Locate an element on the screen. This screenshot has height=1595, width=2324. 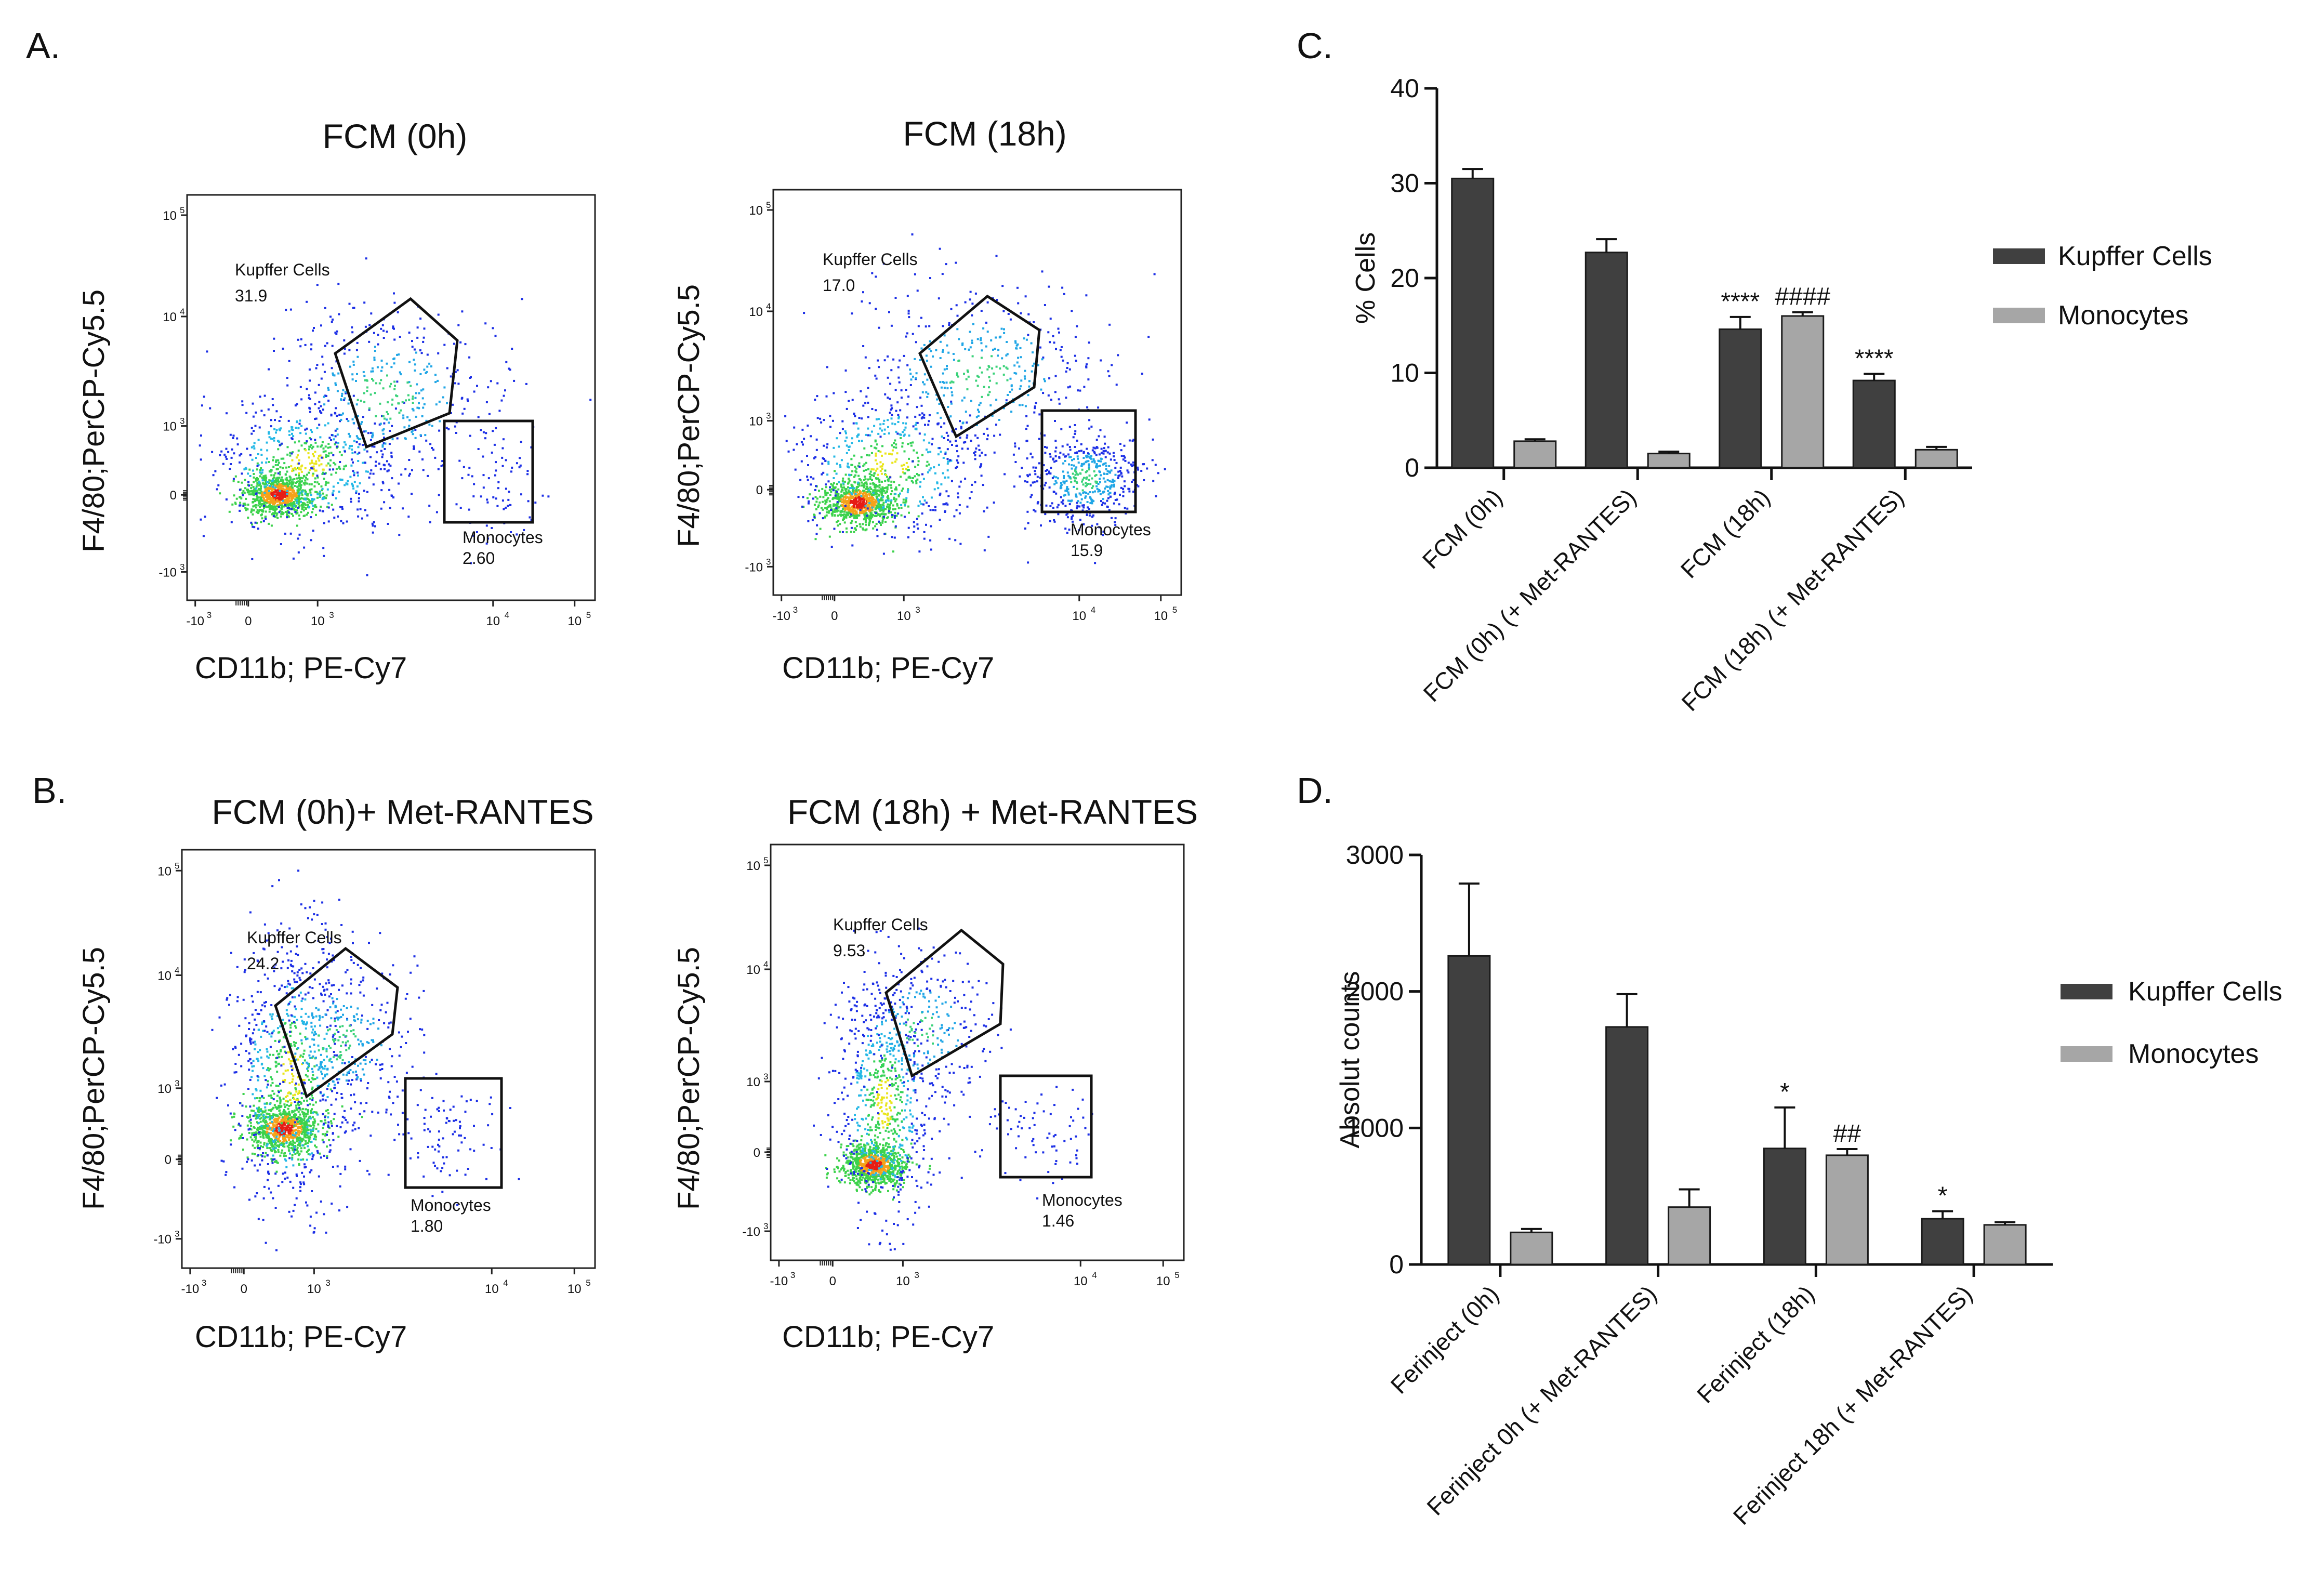
plot-frame is located at coordinates (391, 398).